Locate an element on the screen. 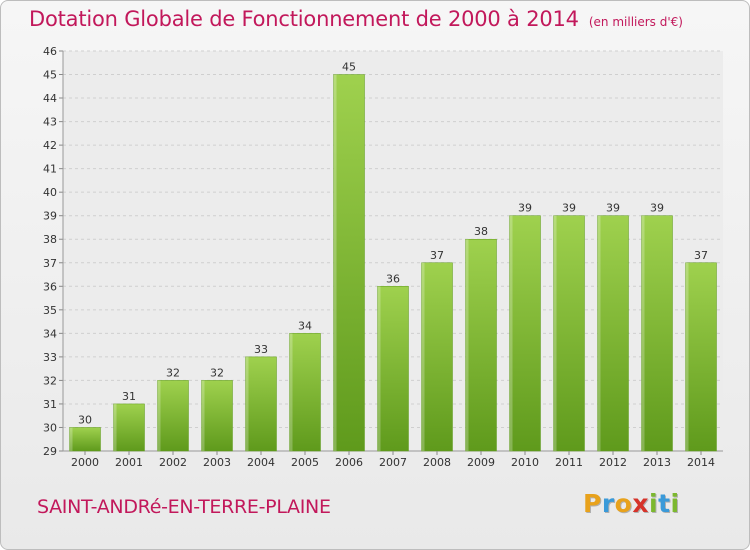  logo-letter: x is located at coordinates (640, 503).